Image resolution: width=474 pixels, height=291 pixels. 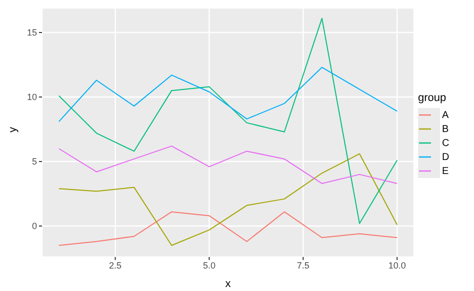 What do you see at coordinates (209, 265) in the screenshot?
I see `x-tick-label: 5.0` at bounding box center [209, 265].